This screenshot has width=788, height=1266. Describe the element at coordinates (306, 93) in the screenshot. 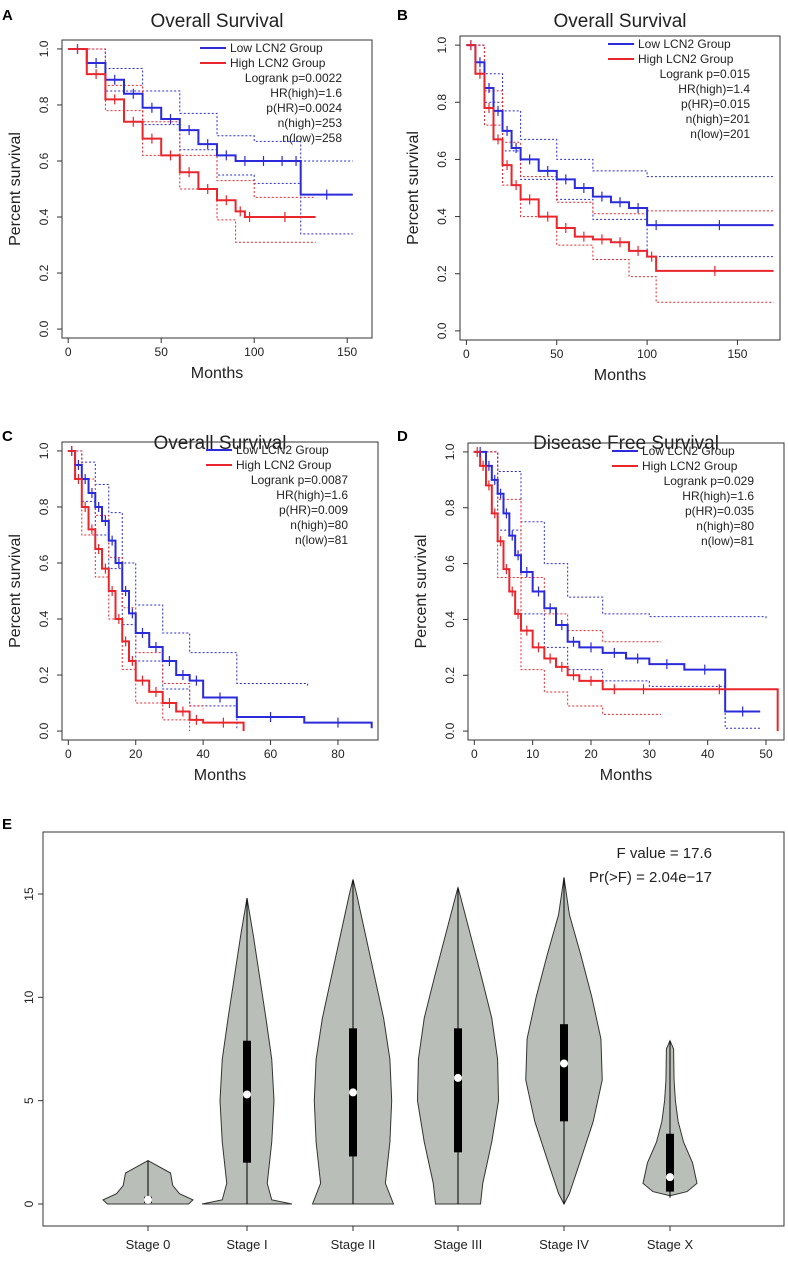

I see `stat-line: HR(high)=1.6` at that location.